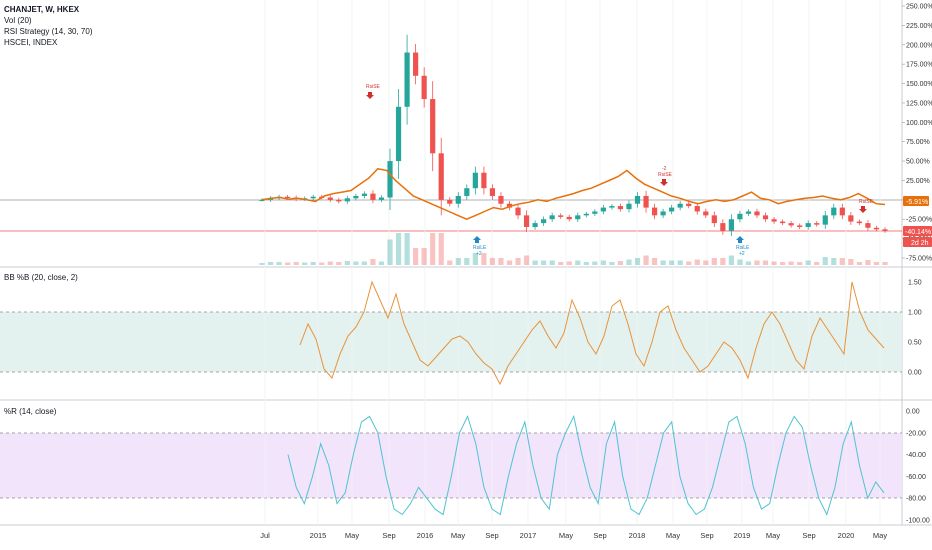  Describe the element at coordinates (915, 343) in the screenshot. I see `bb-tick-label: 0.50` at that location.